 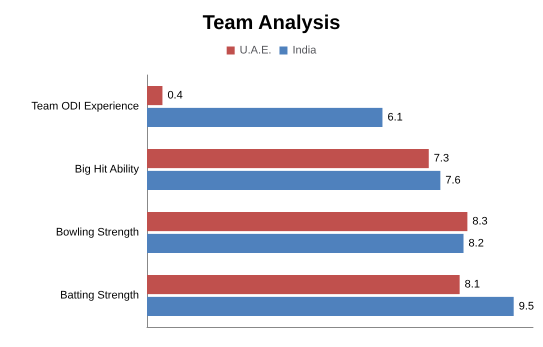 What do you see at coordinates (480, 222) in the screenshot?
I see `data-label: 8.3` at bounding box center [480, 222].